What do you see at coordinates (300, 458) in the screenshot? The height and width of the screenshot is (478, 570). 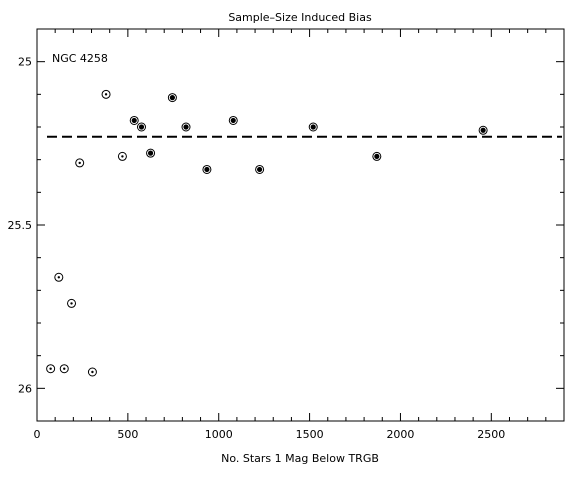 I see `x-axis-label: No. Stars 1 Mag Below TRGB` at bounding box center [300, 458].